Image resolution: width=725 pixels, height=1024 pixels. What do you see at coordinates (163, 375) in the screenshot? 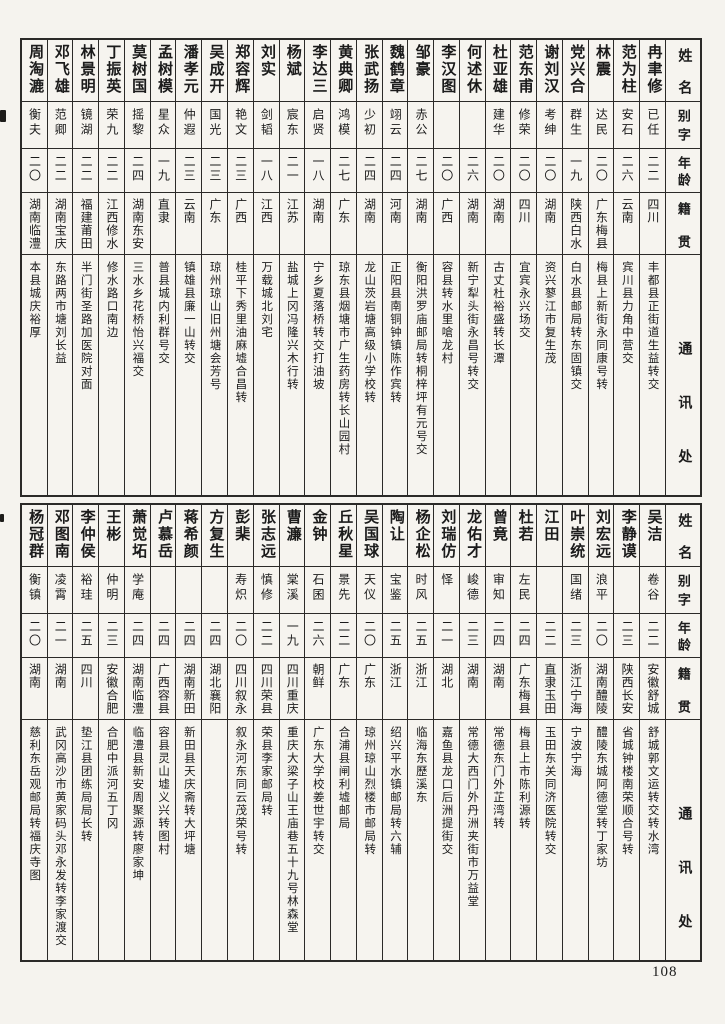
I see `cell-address: 普县城内利群号交` at bounding box center [163, 375].